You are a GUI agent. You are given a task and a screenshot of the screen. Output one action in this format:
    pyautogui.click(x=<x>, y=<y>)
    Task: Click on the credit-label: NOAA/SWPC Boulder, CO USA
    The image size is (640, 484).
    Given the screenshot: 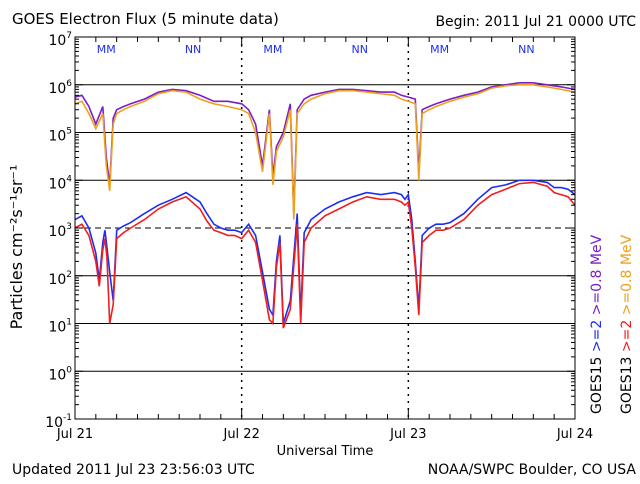 What is the action you would take?
    pyautogui.click(x=532, y=470)
    